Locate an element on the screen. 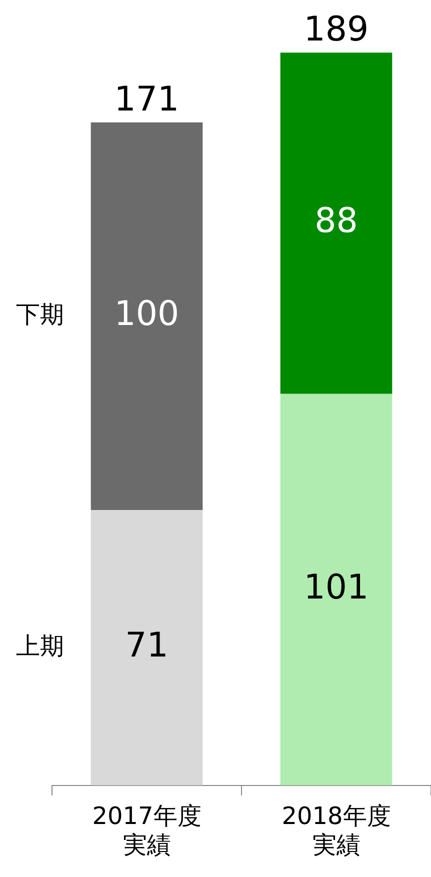 Image resolution: width=431 pixels, height=877 pixels. series-label: 上期 is located at coordinates (40, 646).